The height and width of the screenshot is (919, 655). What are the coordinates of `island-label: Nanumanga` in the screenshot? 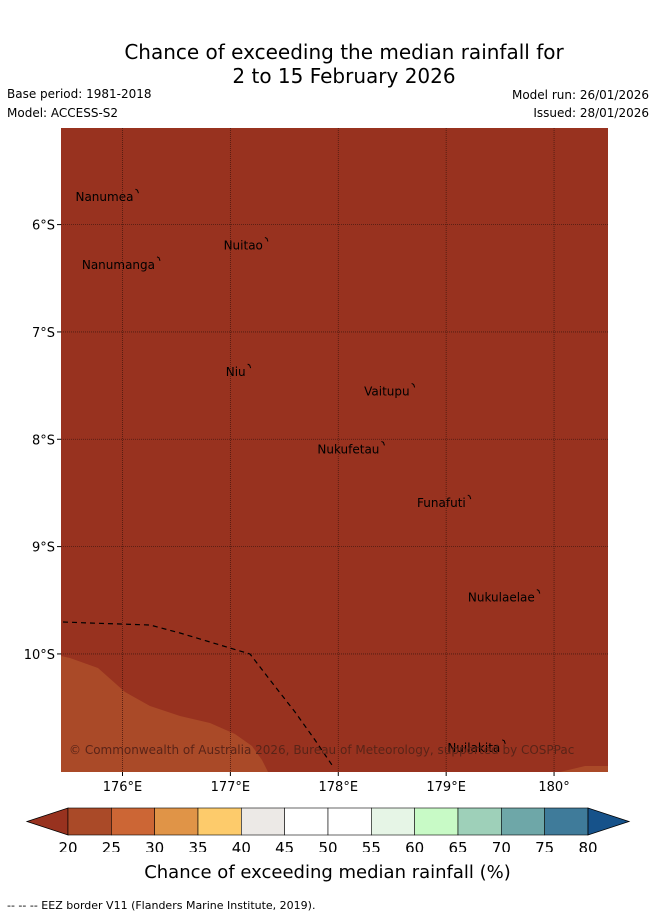 It's located at (118, 265).